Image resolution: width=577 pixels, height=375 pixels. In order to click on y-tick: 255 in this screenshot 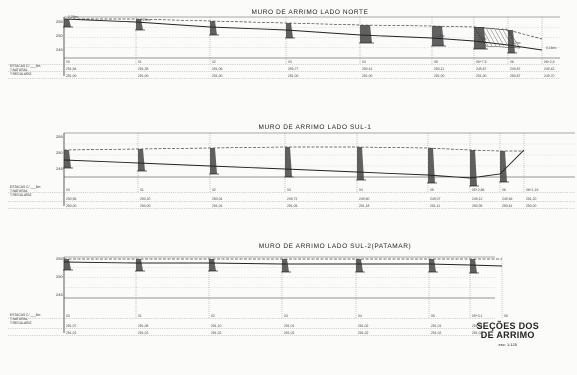, I will do `click(59, 21)`.